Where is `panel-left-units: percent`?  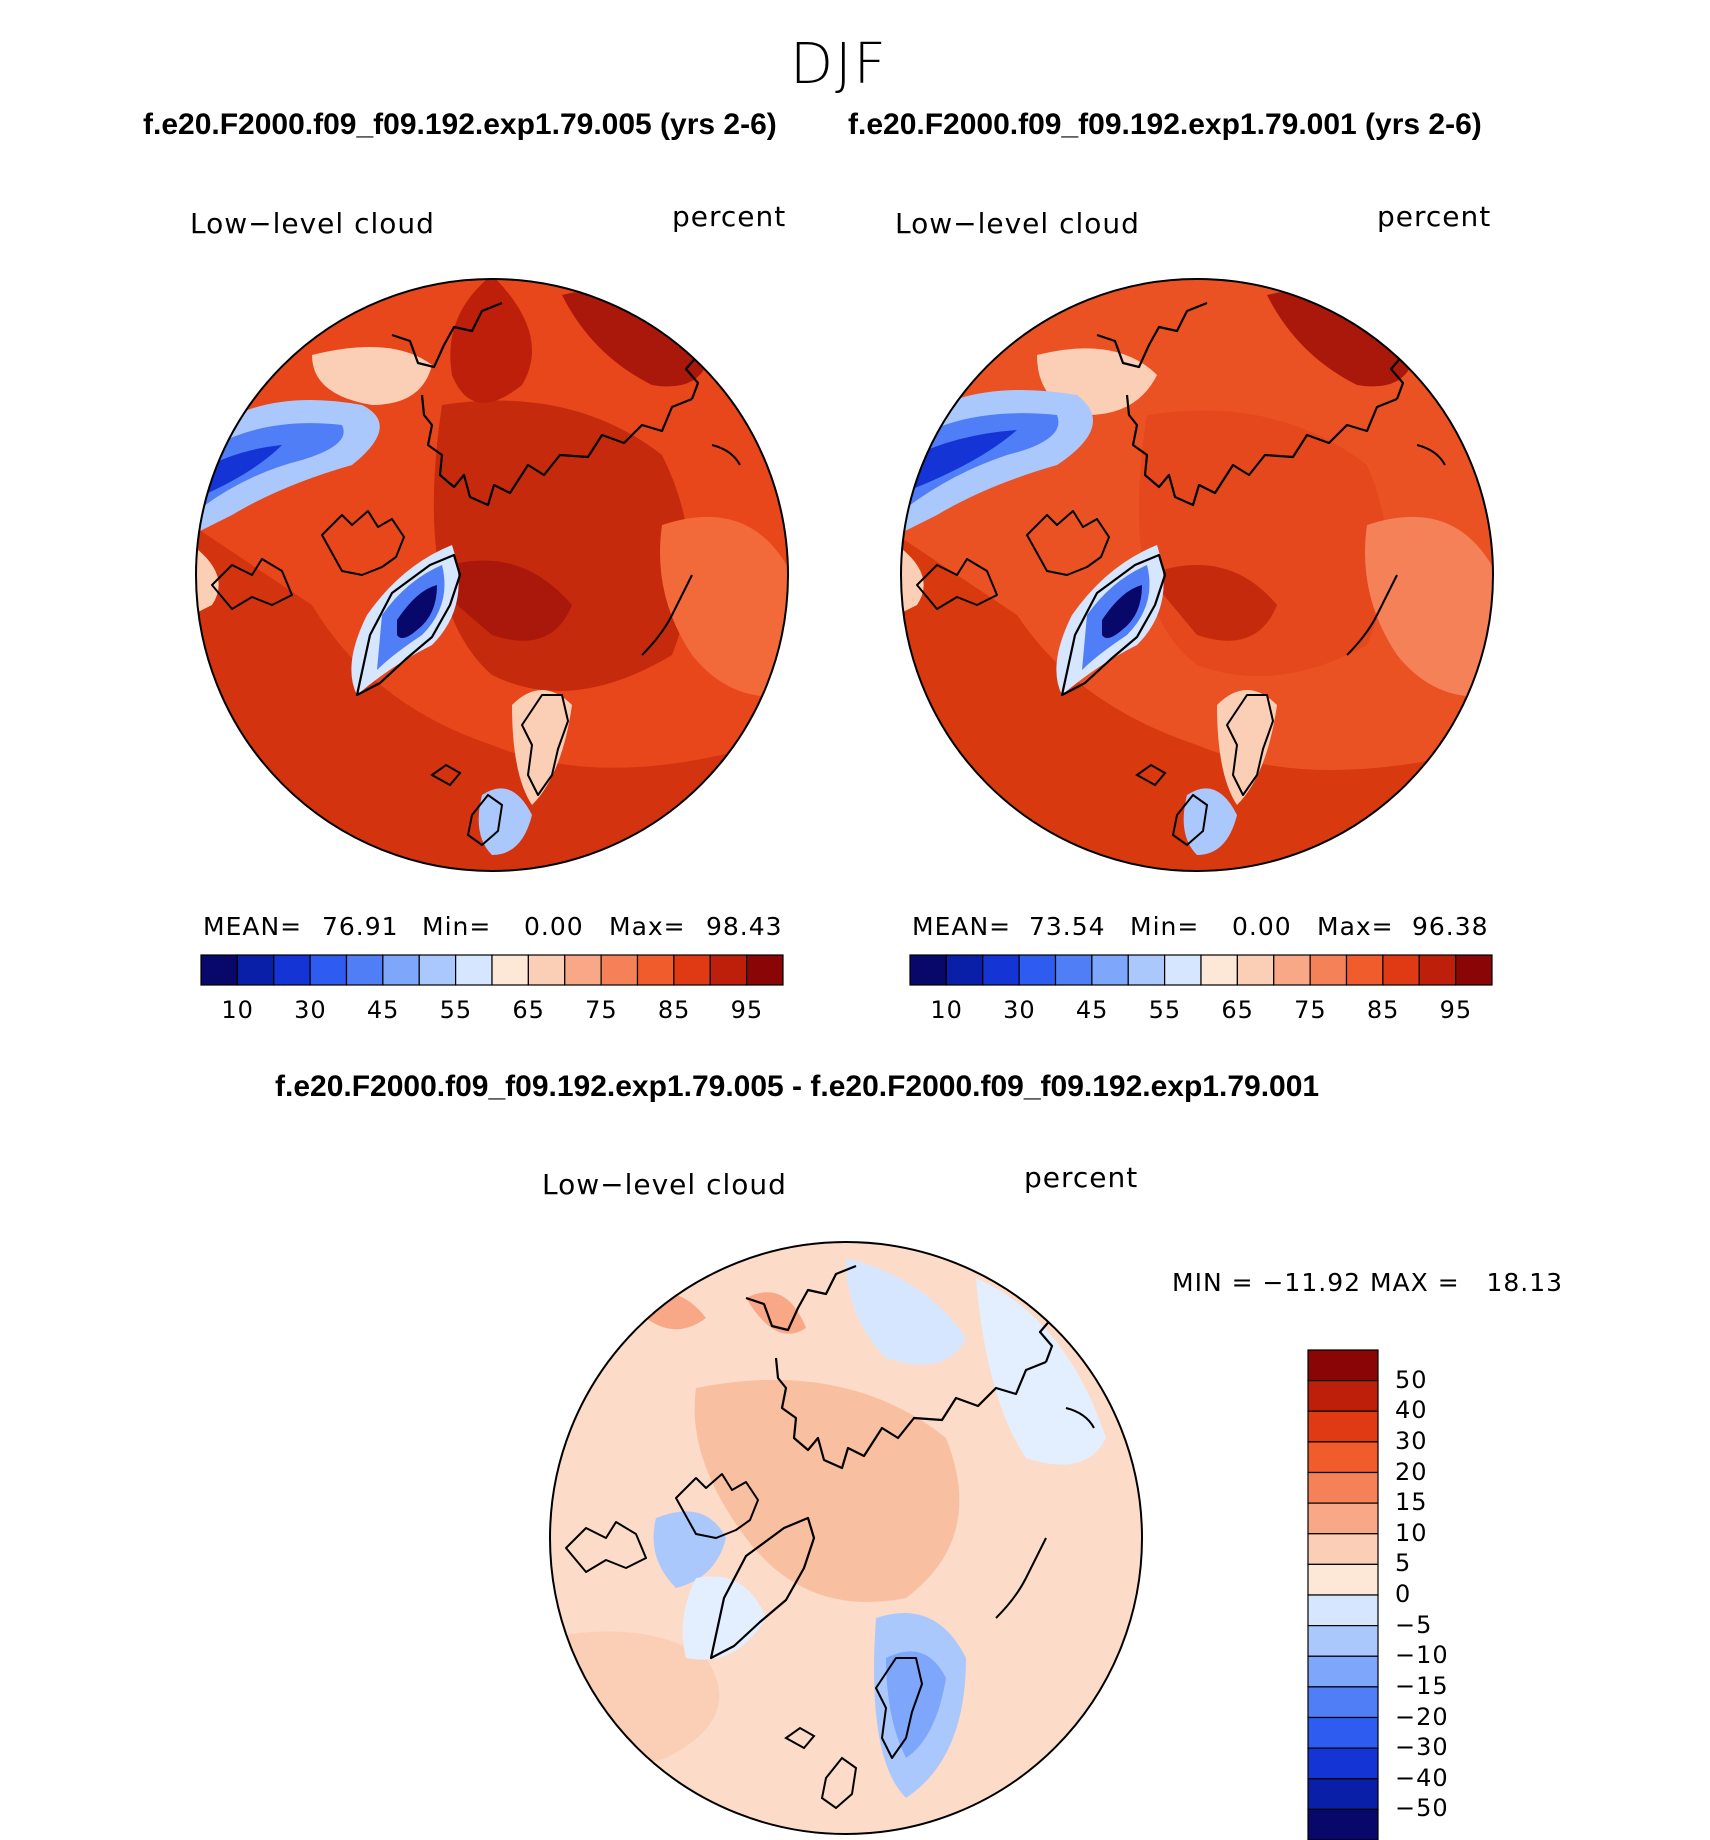 panel-left-units: percent is located at coordinates (729, 216).